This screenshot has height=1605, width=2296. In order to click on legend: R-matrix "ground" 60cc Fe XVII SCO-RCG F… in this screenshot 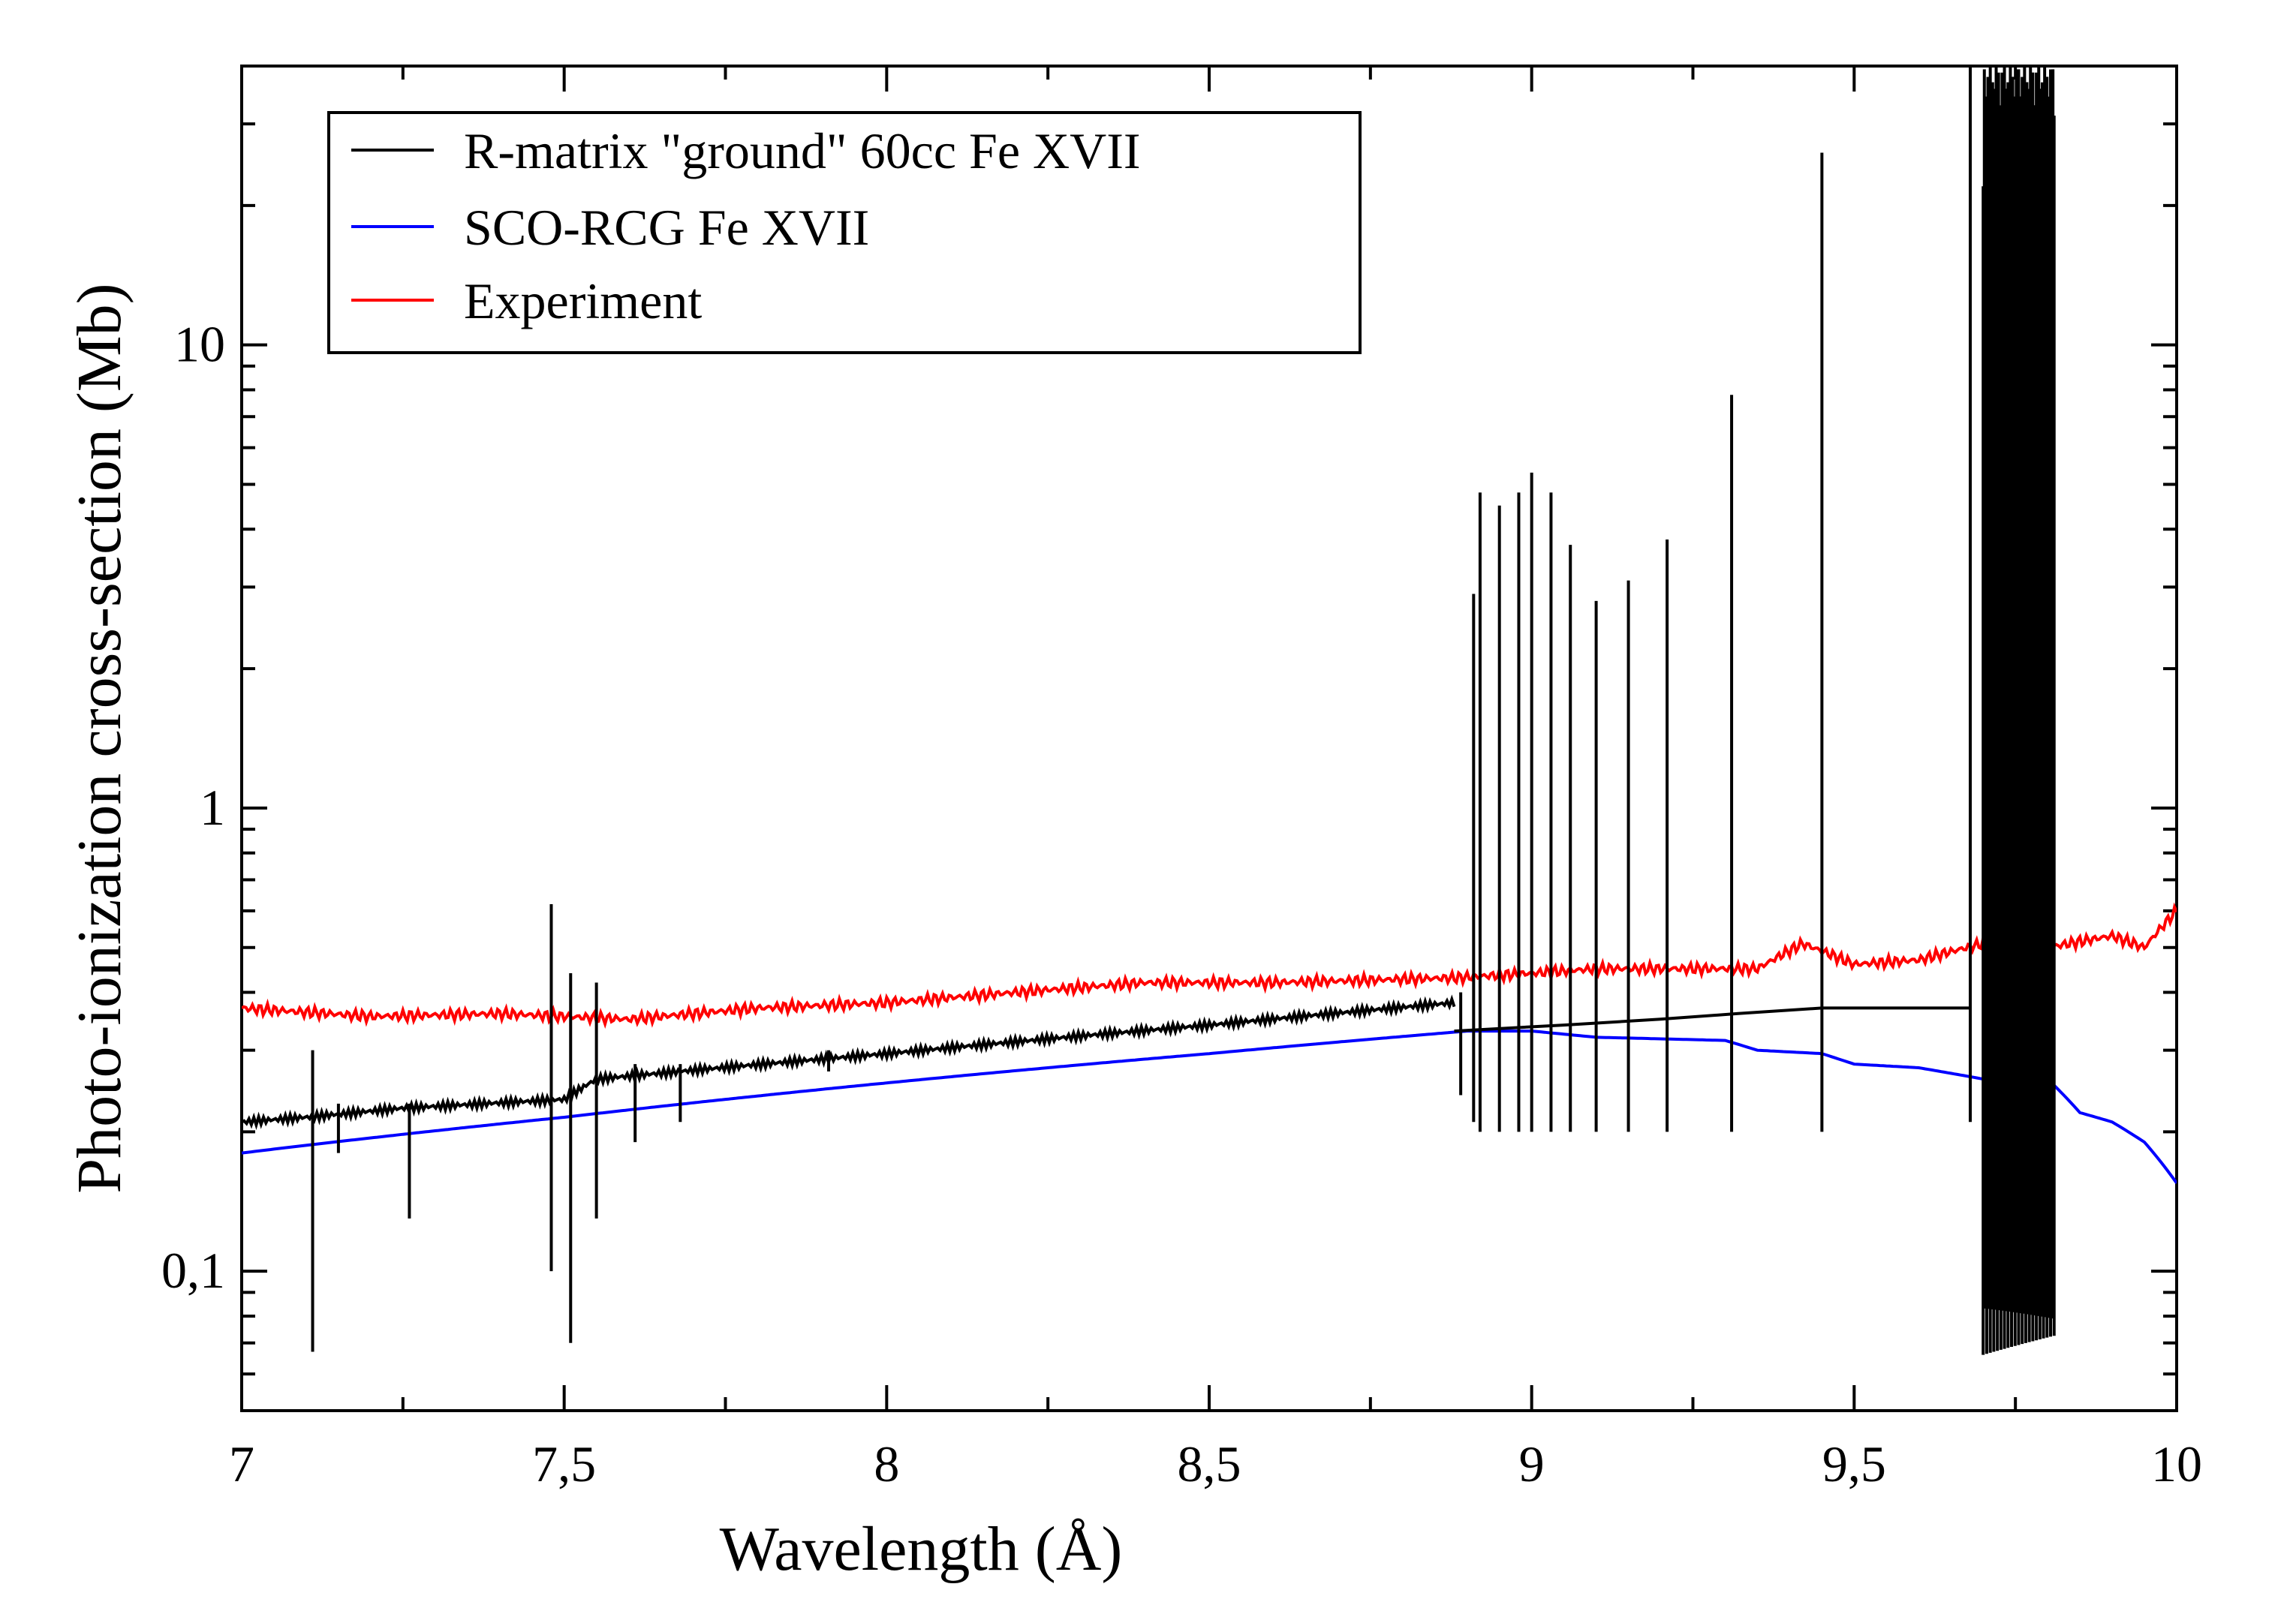, I will do `click(844, 232)`.